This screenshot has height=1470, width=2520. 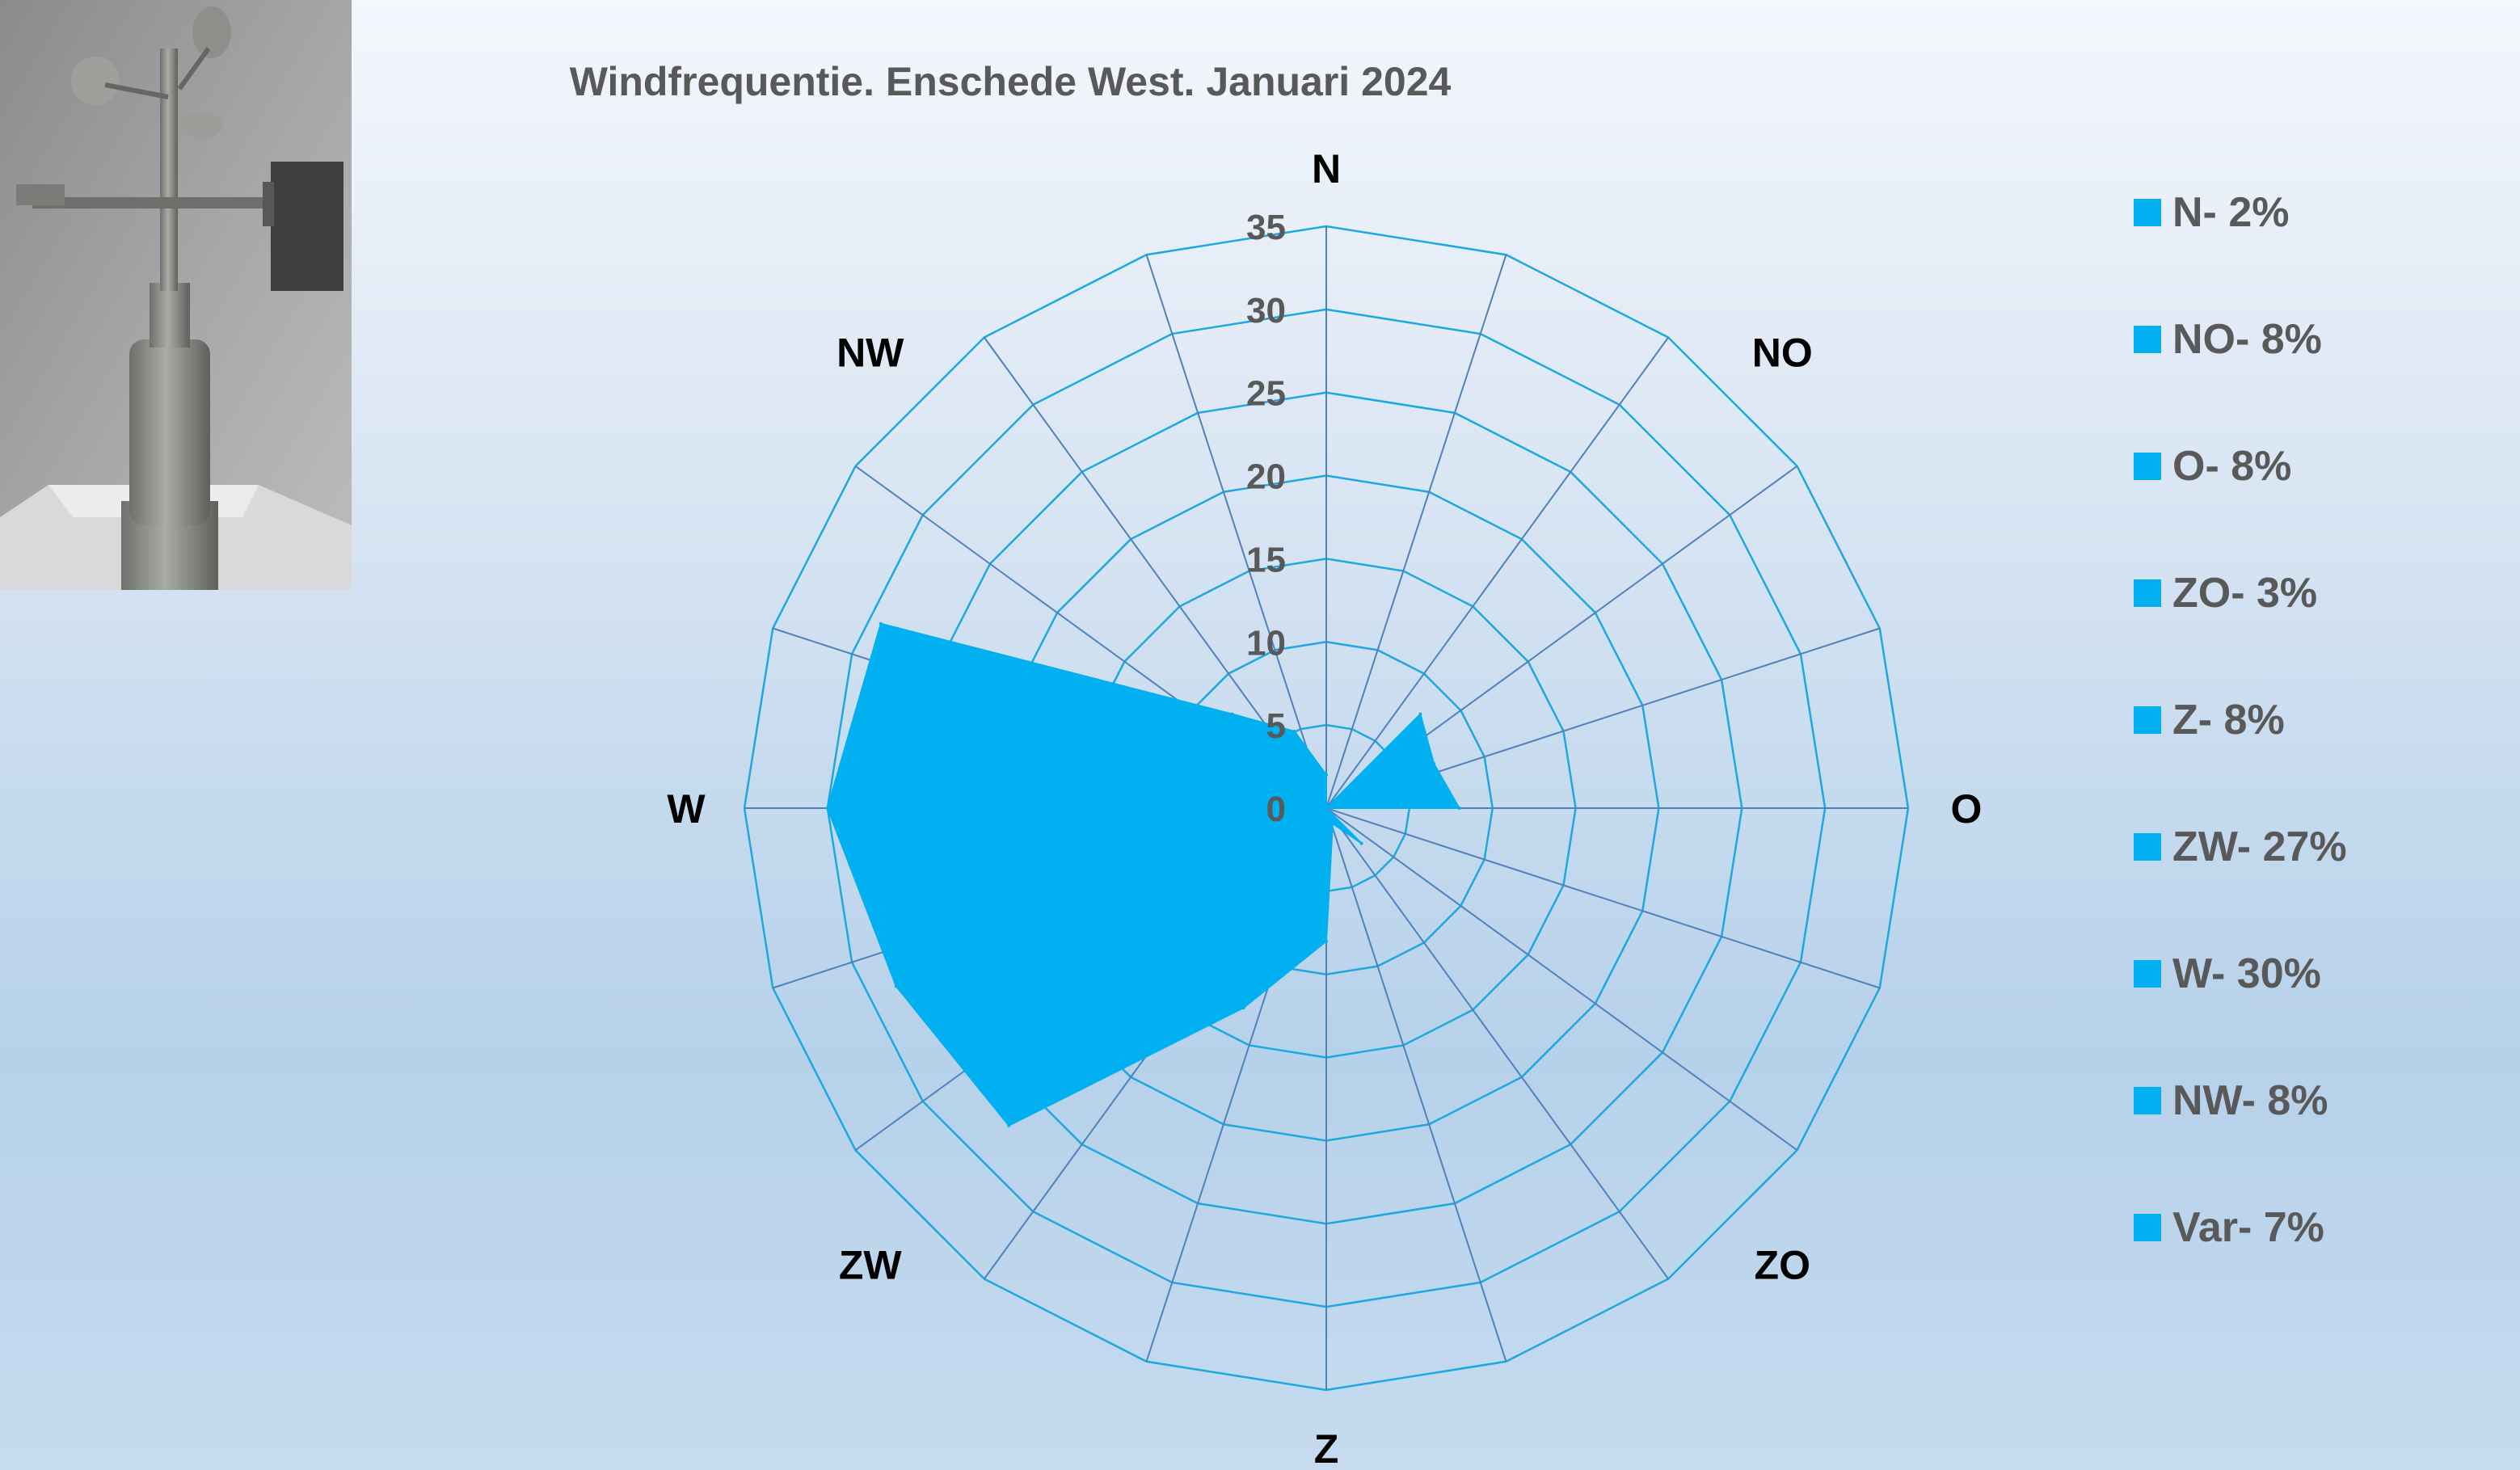 What do you see at coordinates (2246, 974) in the screenshot?
I see `legend-label: W- 30%` at bounding box center [2246, 974].